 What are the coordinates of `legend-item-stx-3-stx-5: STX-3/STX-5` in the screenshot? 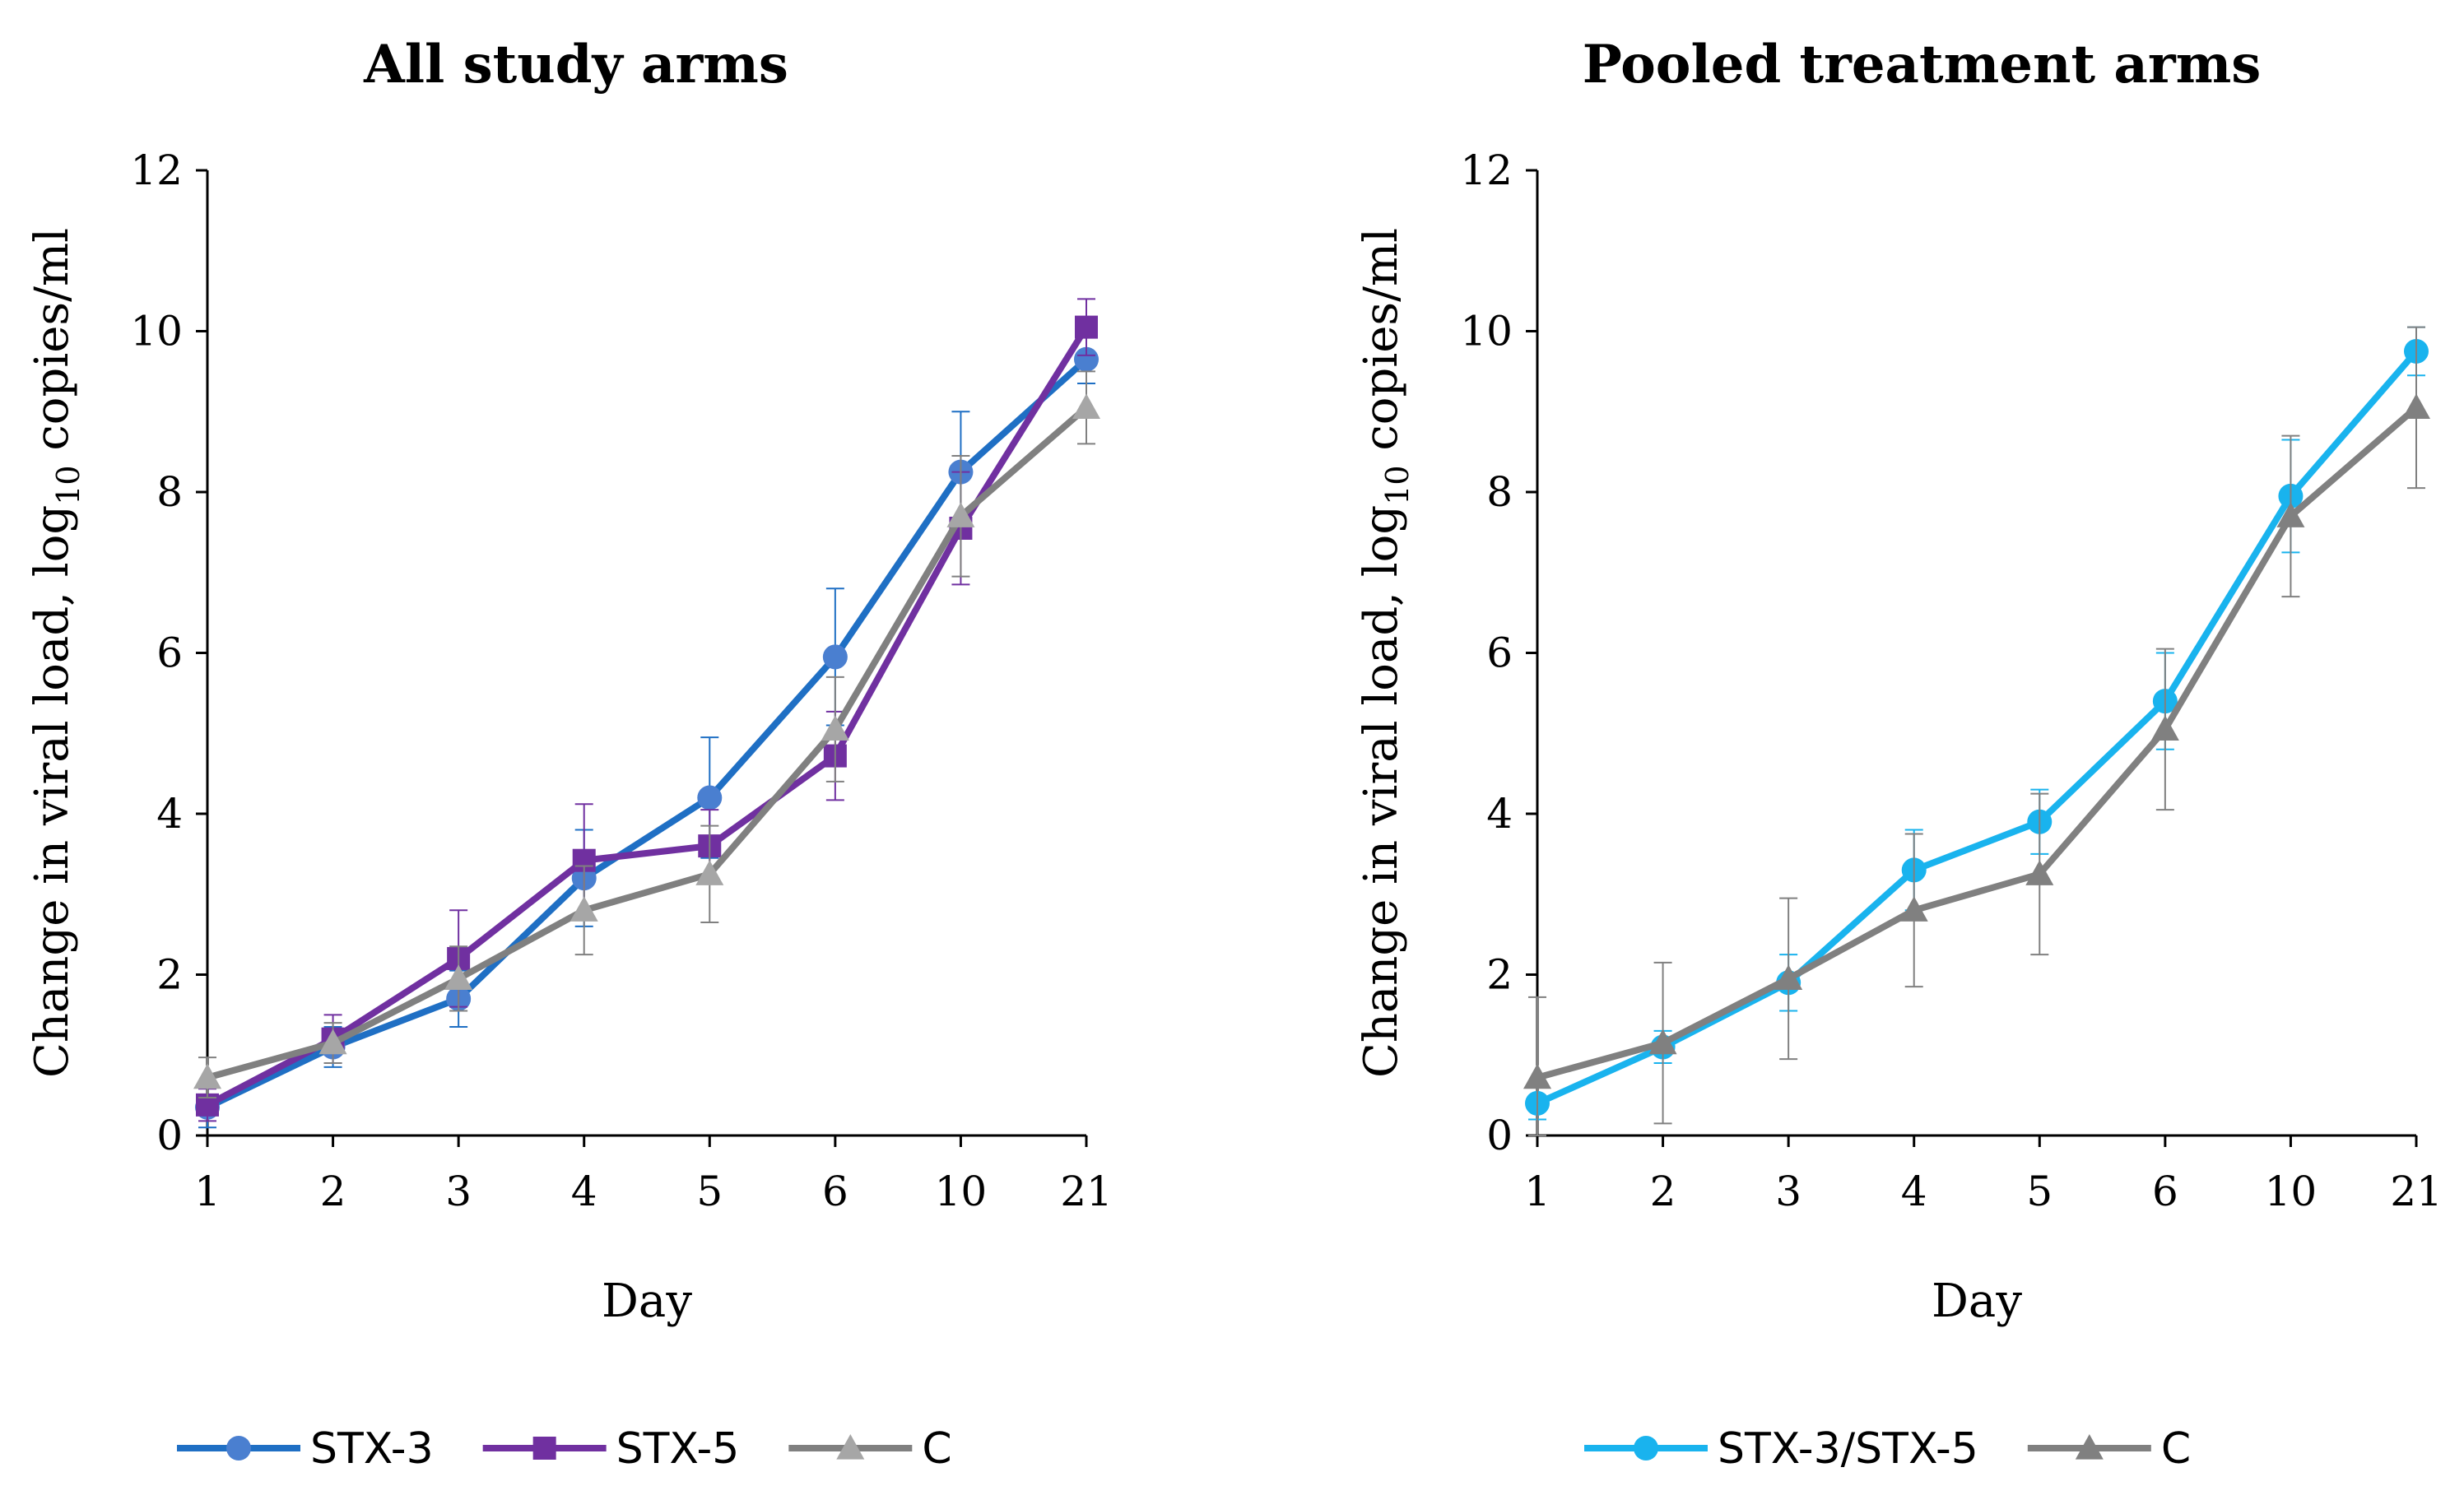 It's located at (1781, 1449).